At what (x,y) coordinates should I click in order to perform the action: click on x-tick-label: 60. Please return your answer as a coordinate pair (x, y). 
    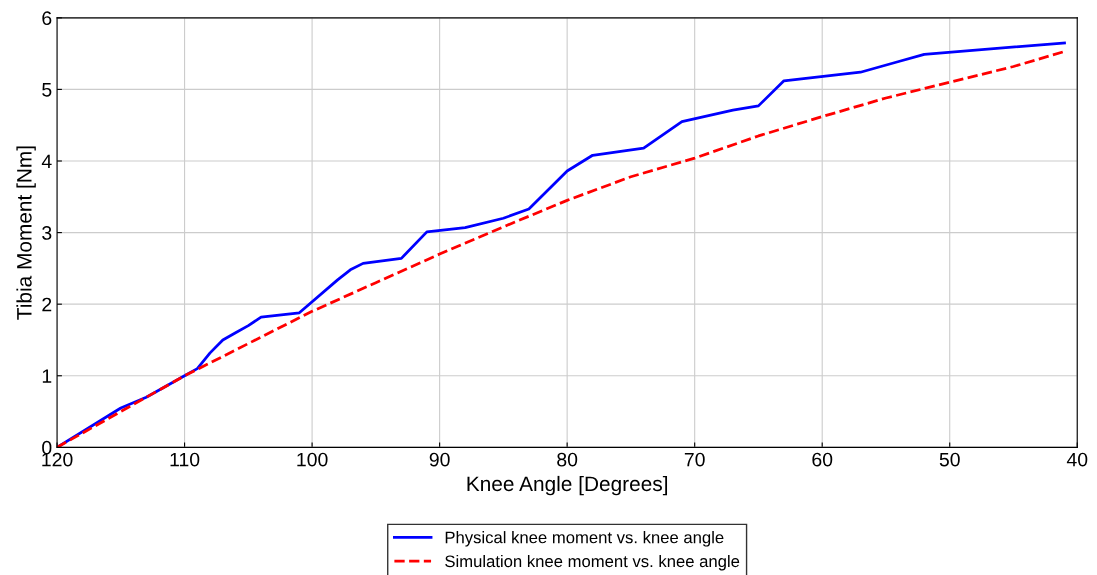
    Looking at the image, I should click on (822, 459).